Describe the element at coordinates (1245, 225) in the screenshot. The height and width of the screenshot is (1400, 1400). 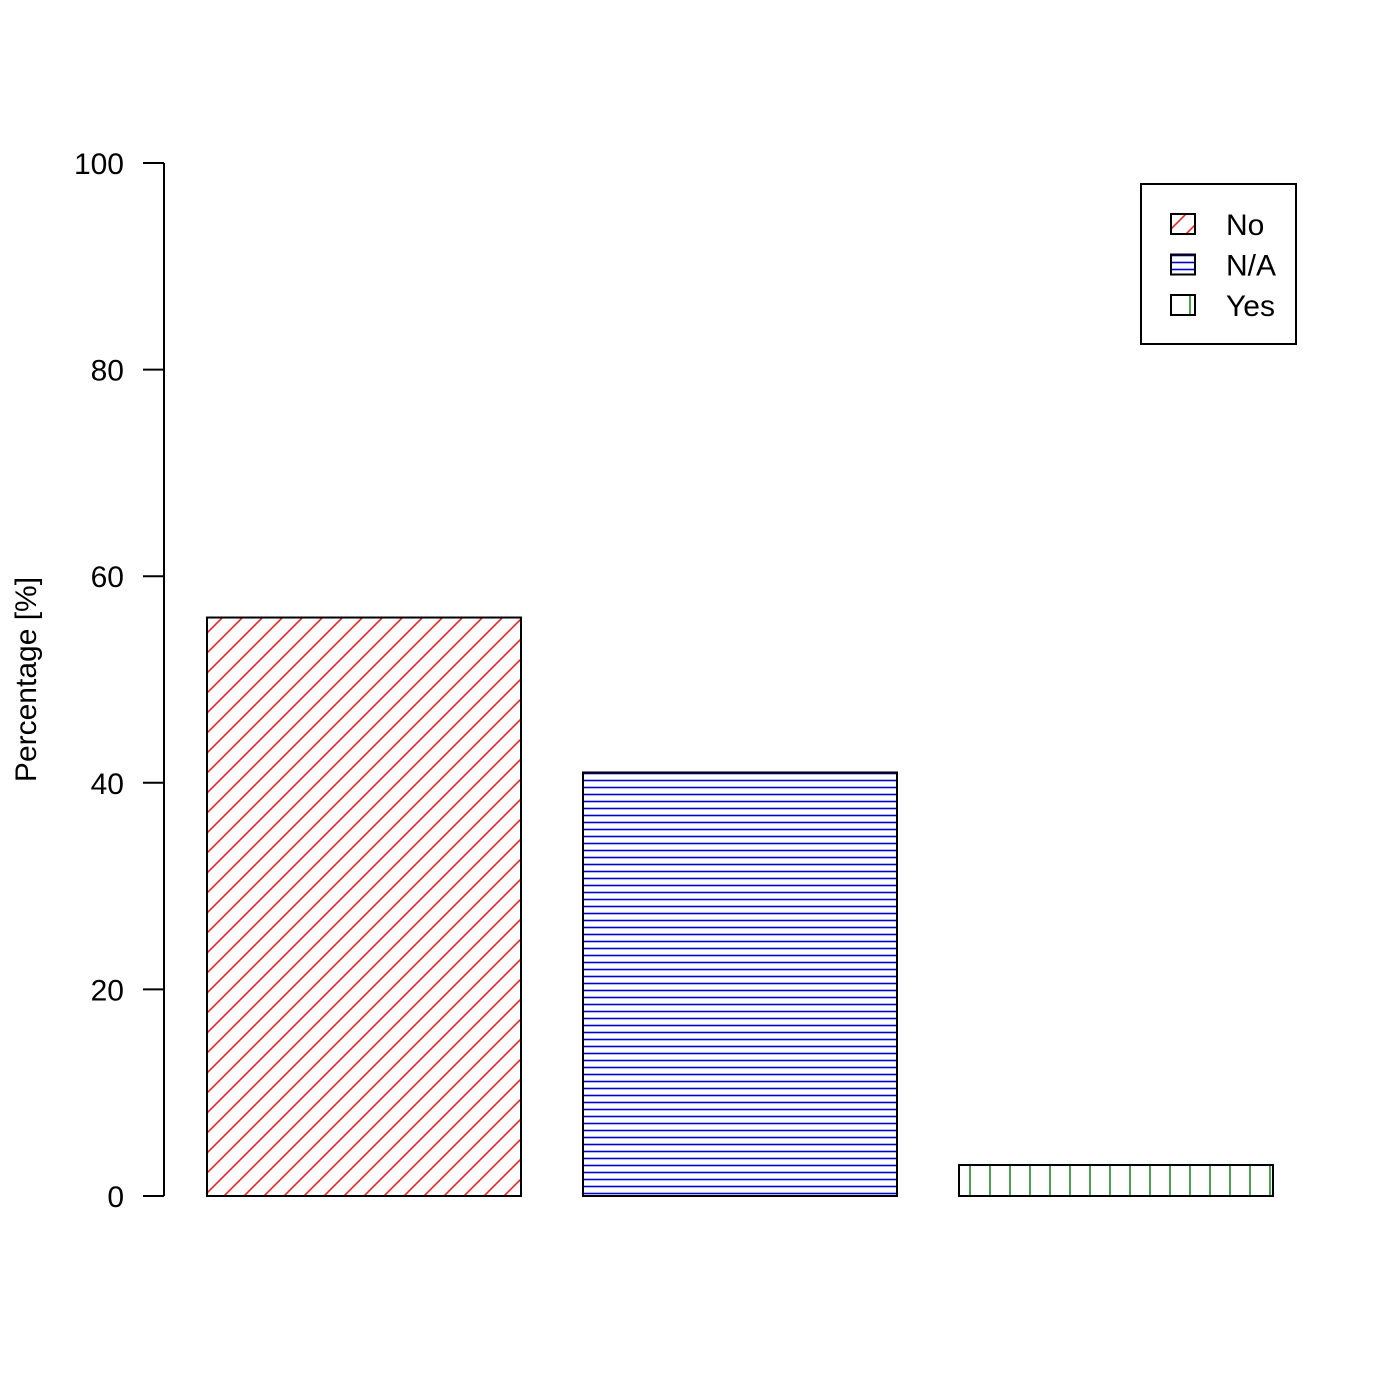
I see `legend-label: No` at that location.